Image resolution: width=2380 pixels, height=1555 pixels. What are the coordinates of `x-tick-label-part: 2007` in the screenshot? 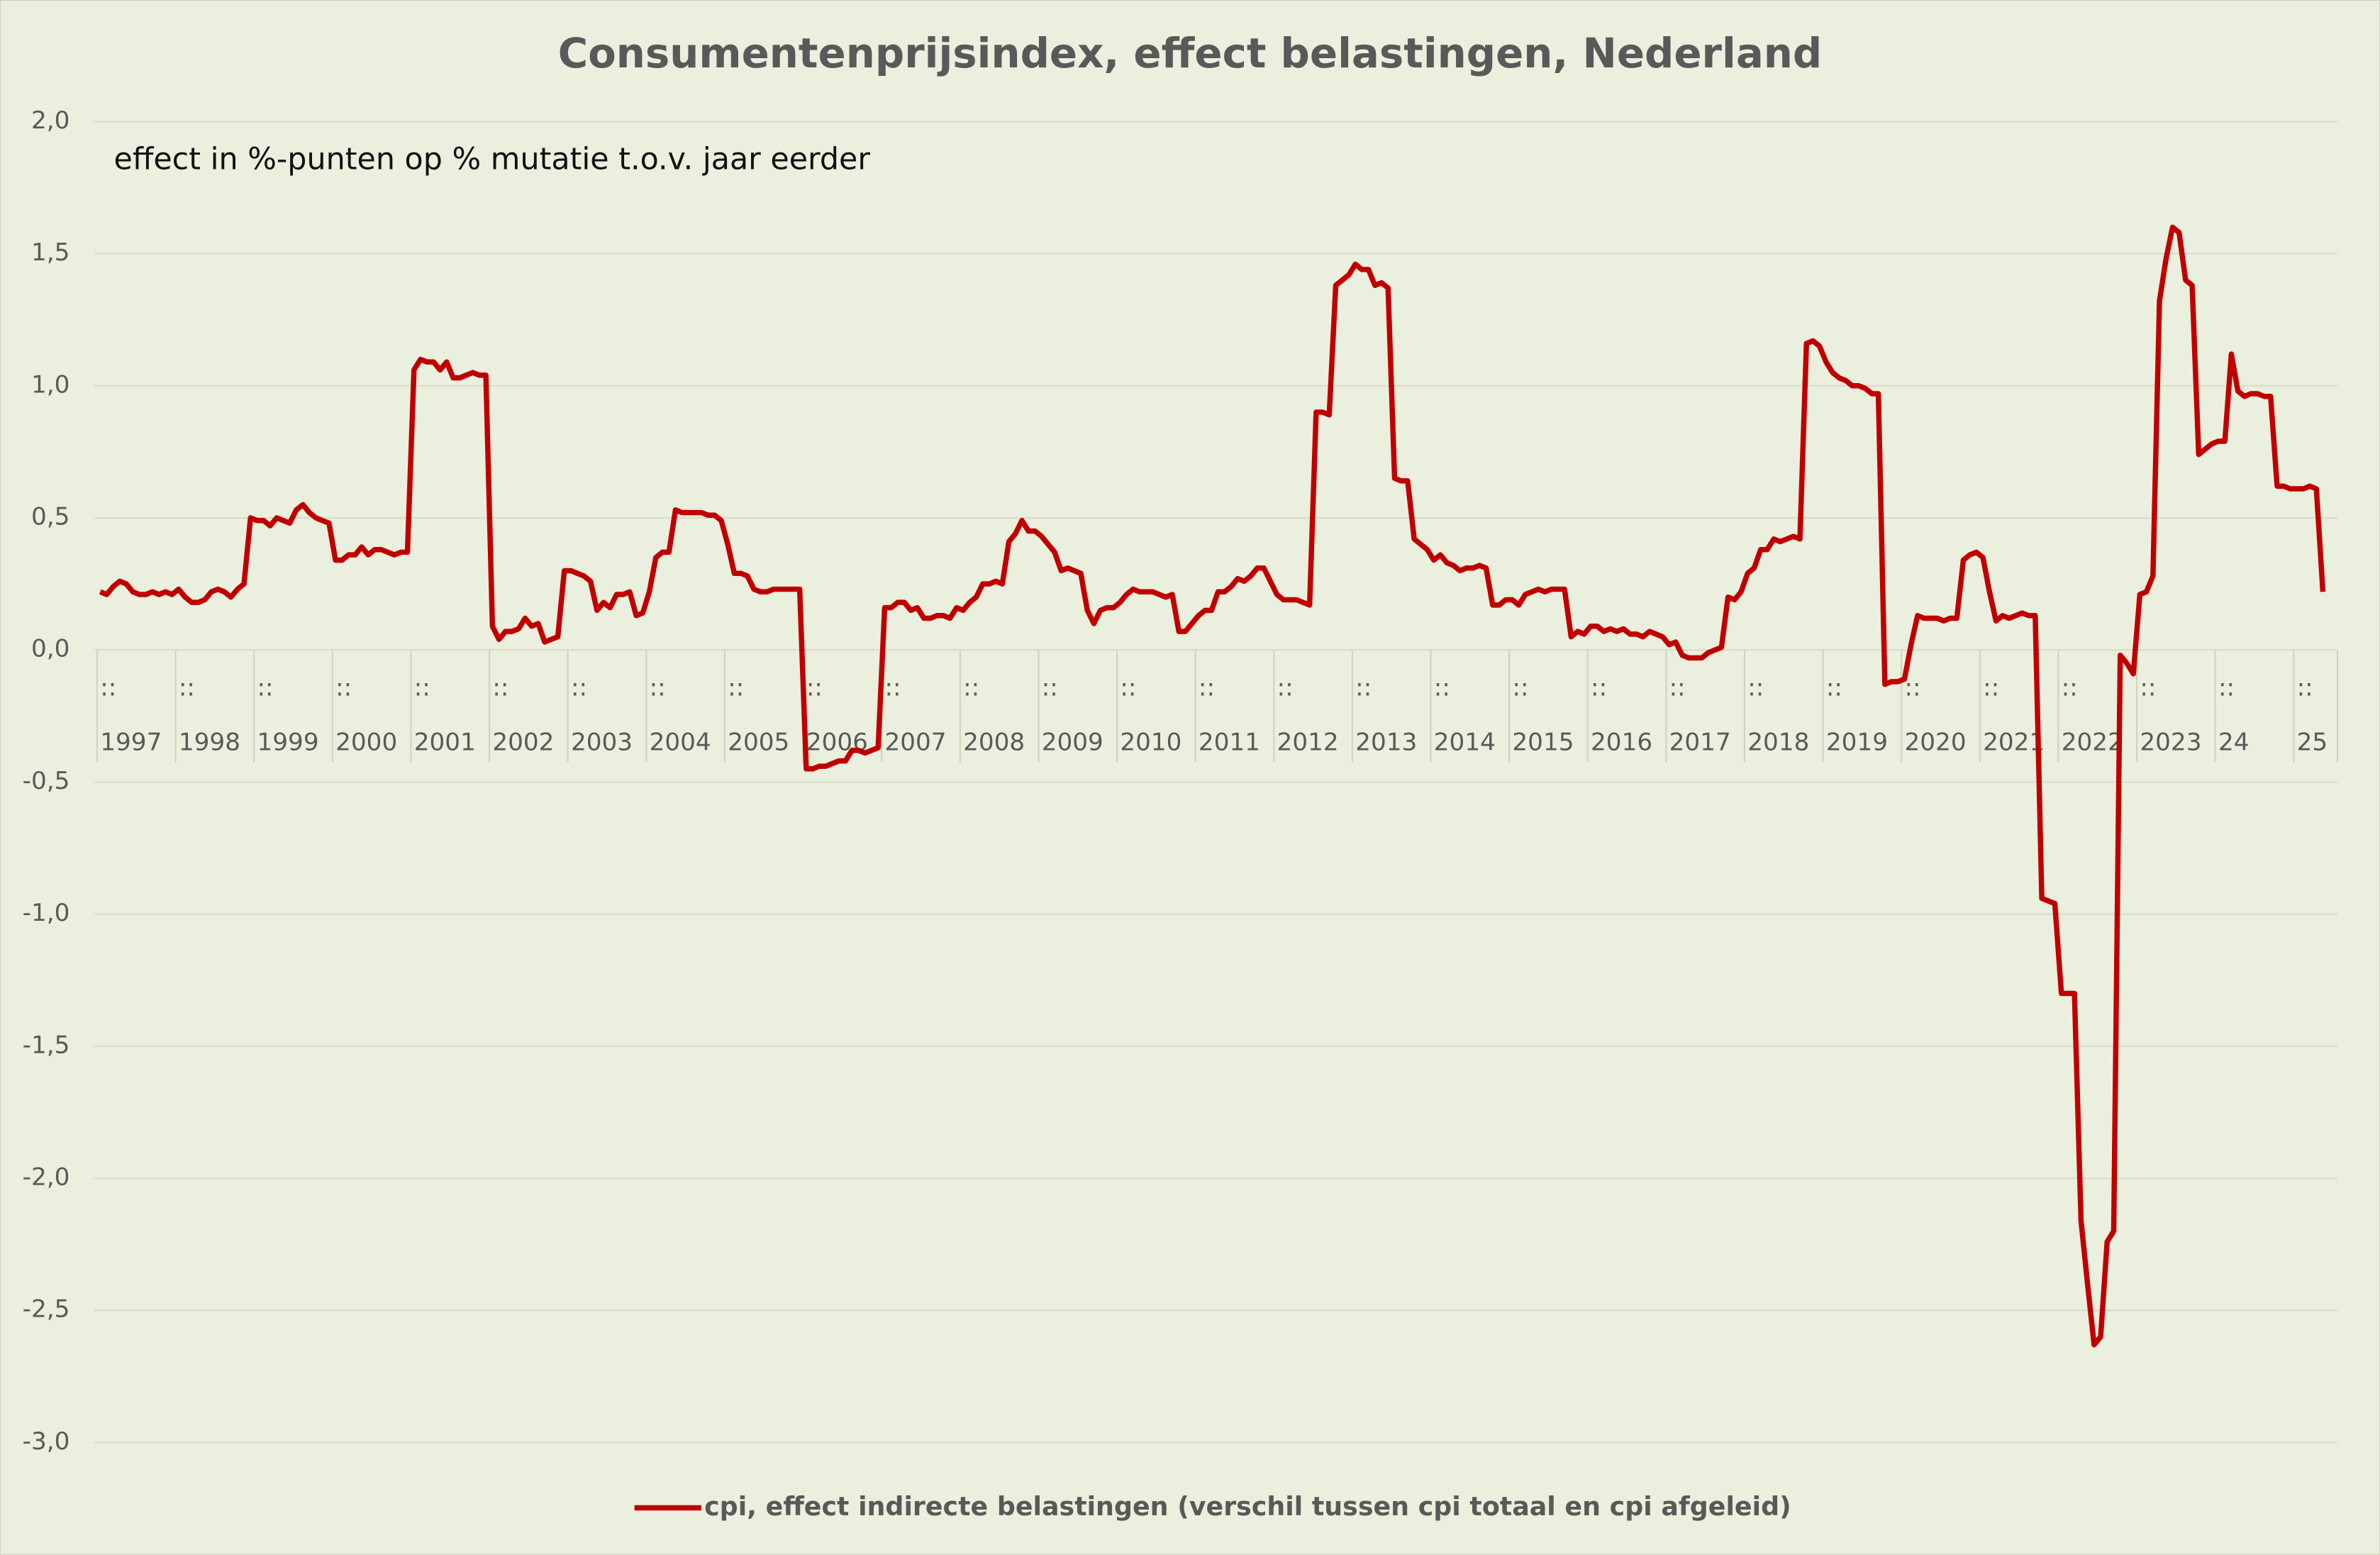 It's located at (915, 742).